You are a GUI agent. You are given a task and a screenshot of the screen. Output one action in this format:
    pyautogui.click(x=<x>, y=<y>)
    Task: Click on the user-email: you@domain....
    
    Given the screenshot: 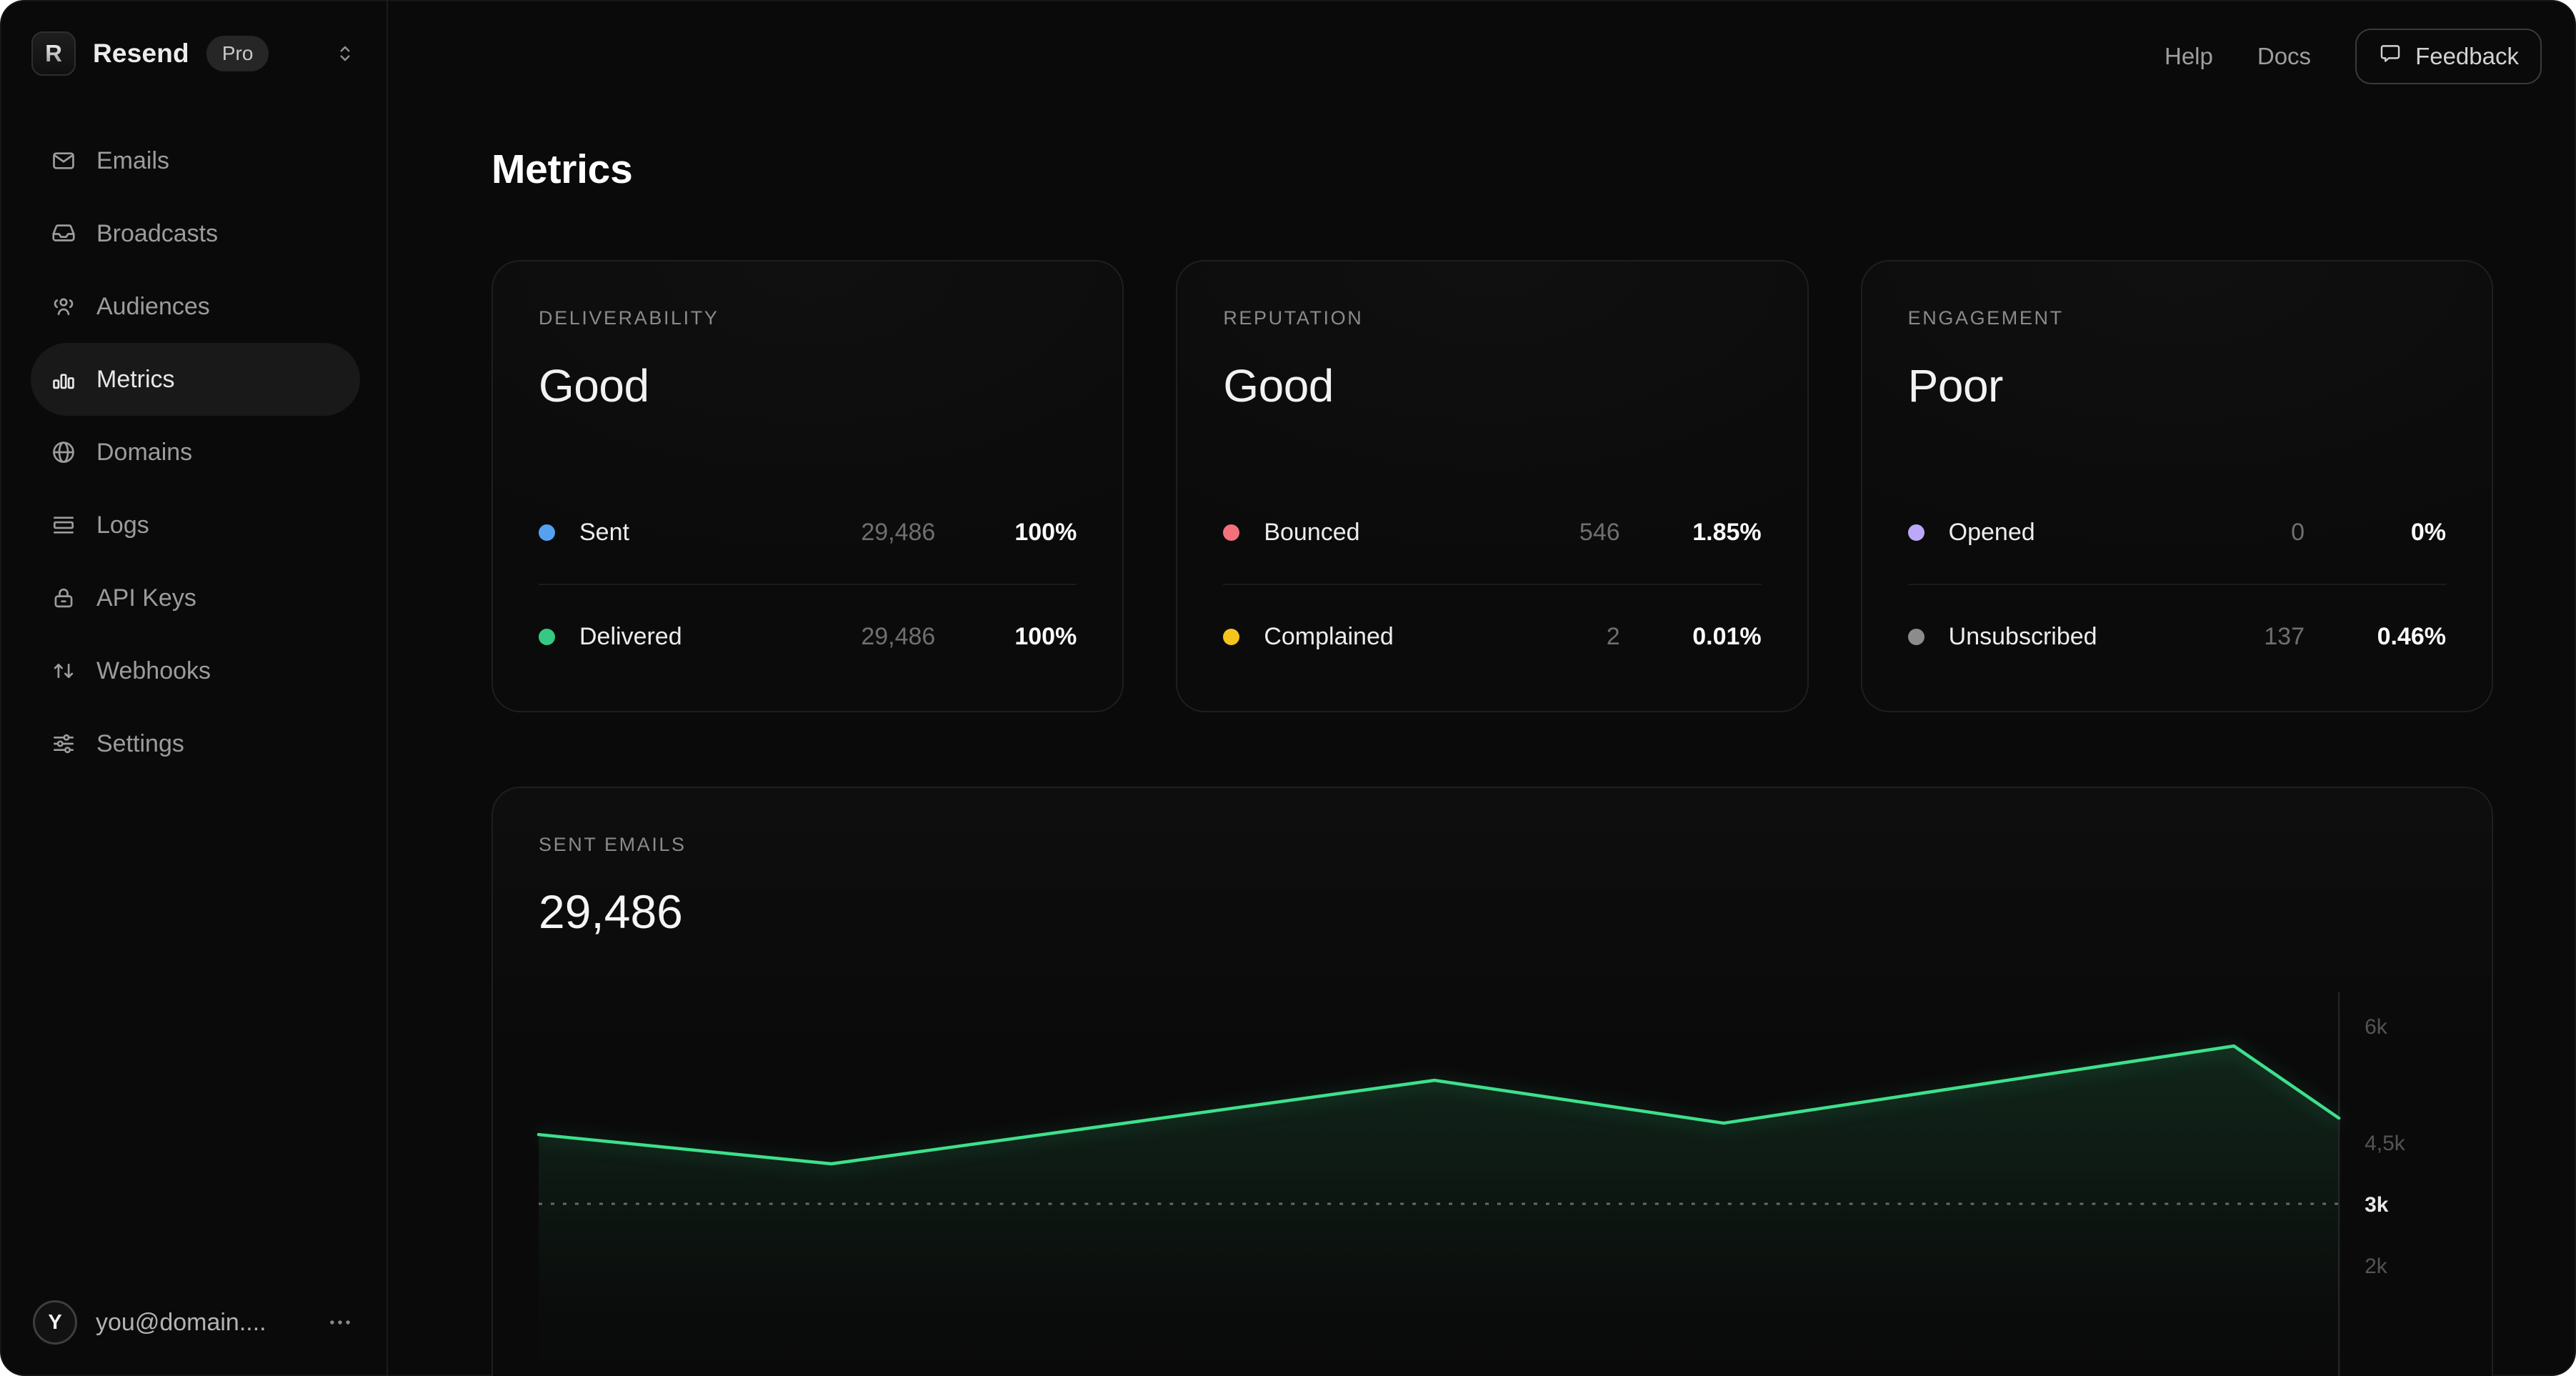 What is the action you would take?
    pyautogui.click(x=181, y=1322)
    